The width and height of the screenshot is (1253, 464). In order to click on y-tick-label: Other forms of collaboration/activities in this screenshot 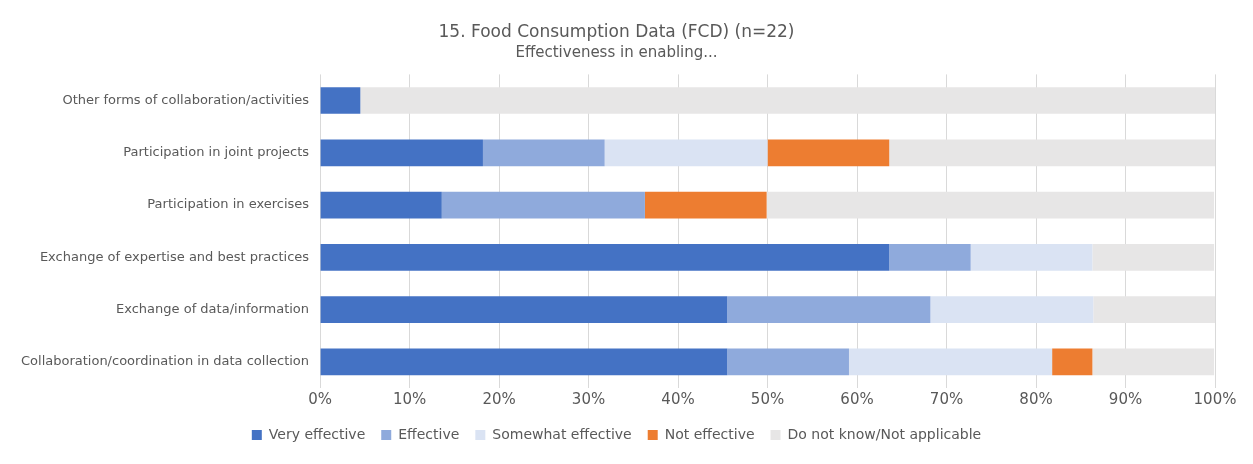, I will do `click(186, 99)`.